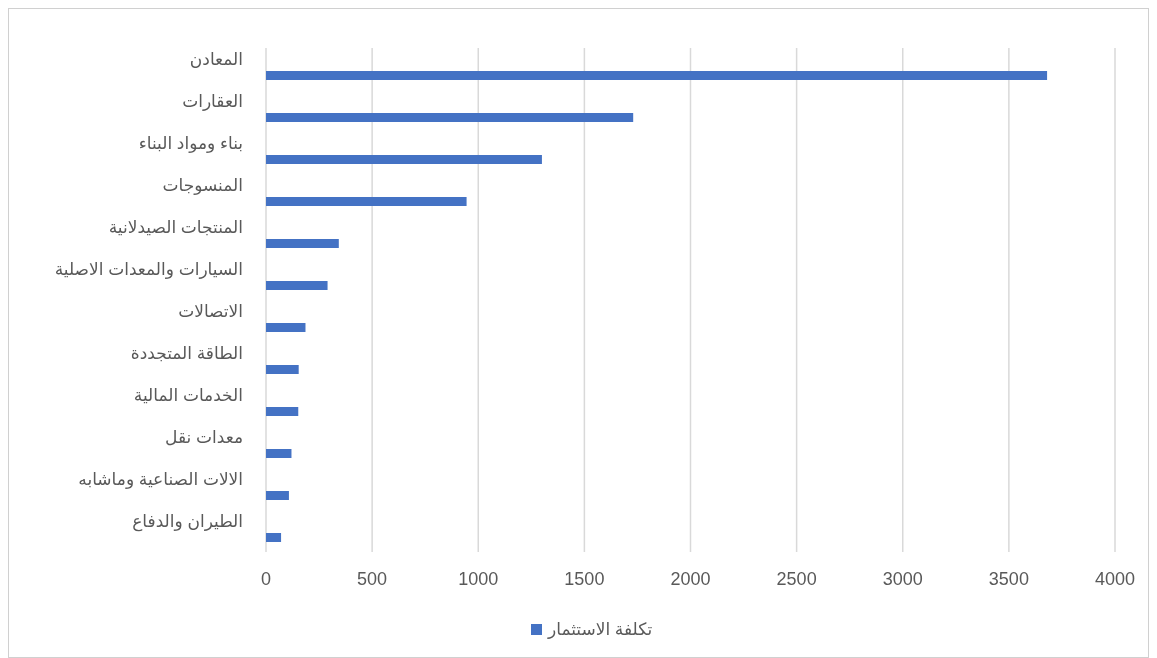 The height and width of the screenshot is (658, 1157). I want to click on y-tick-label: الخدمات المالية, so click(188, 395).